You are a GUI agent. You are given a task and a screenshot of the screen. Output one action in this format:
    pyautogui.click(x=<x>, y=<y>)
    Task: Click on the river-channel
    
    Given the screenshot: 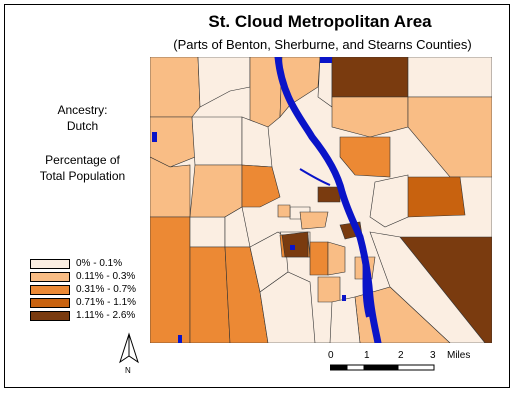 What is the action you would take?
    pyautogui.click(x=366, y=287)
    